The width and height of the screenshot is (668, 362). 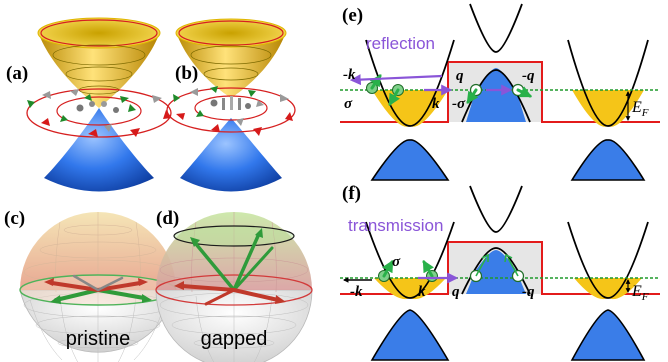 I want to click on upper-cone-a, so click(x=99, y=70).